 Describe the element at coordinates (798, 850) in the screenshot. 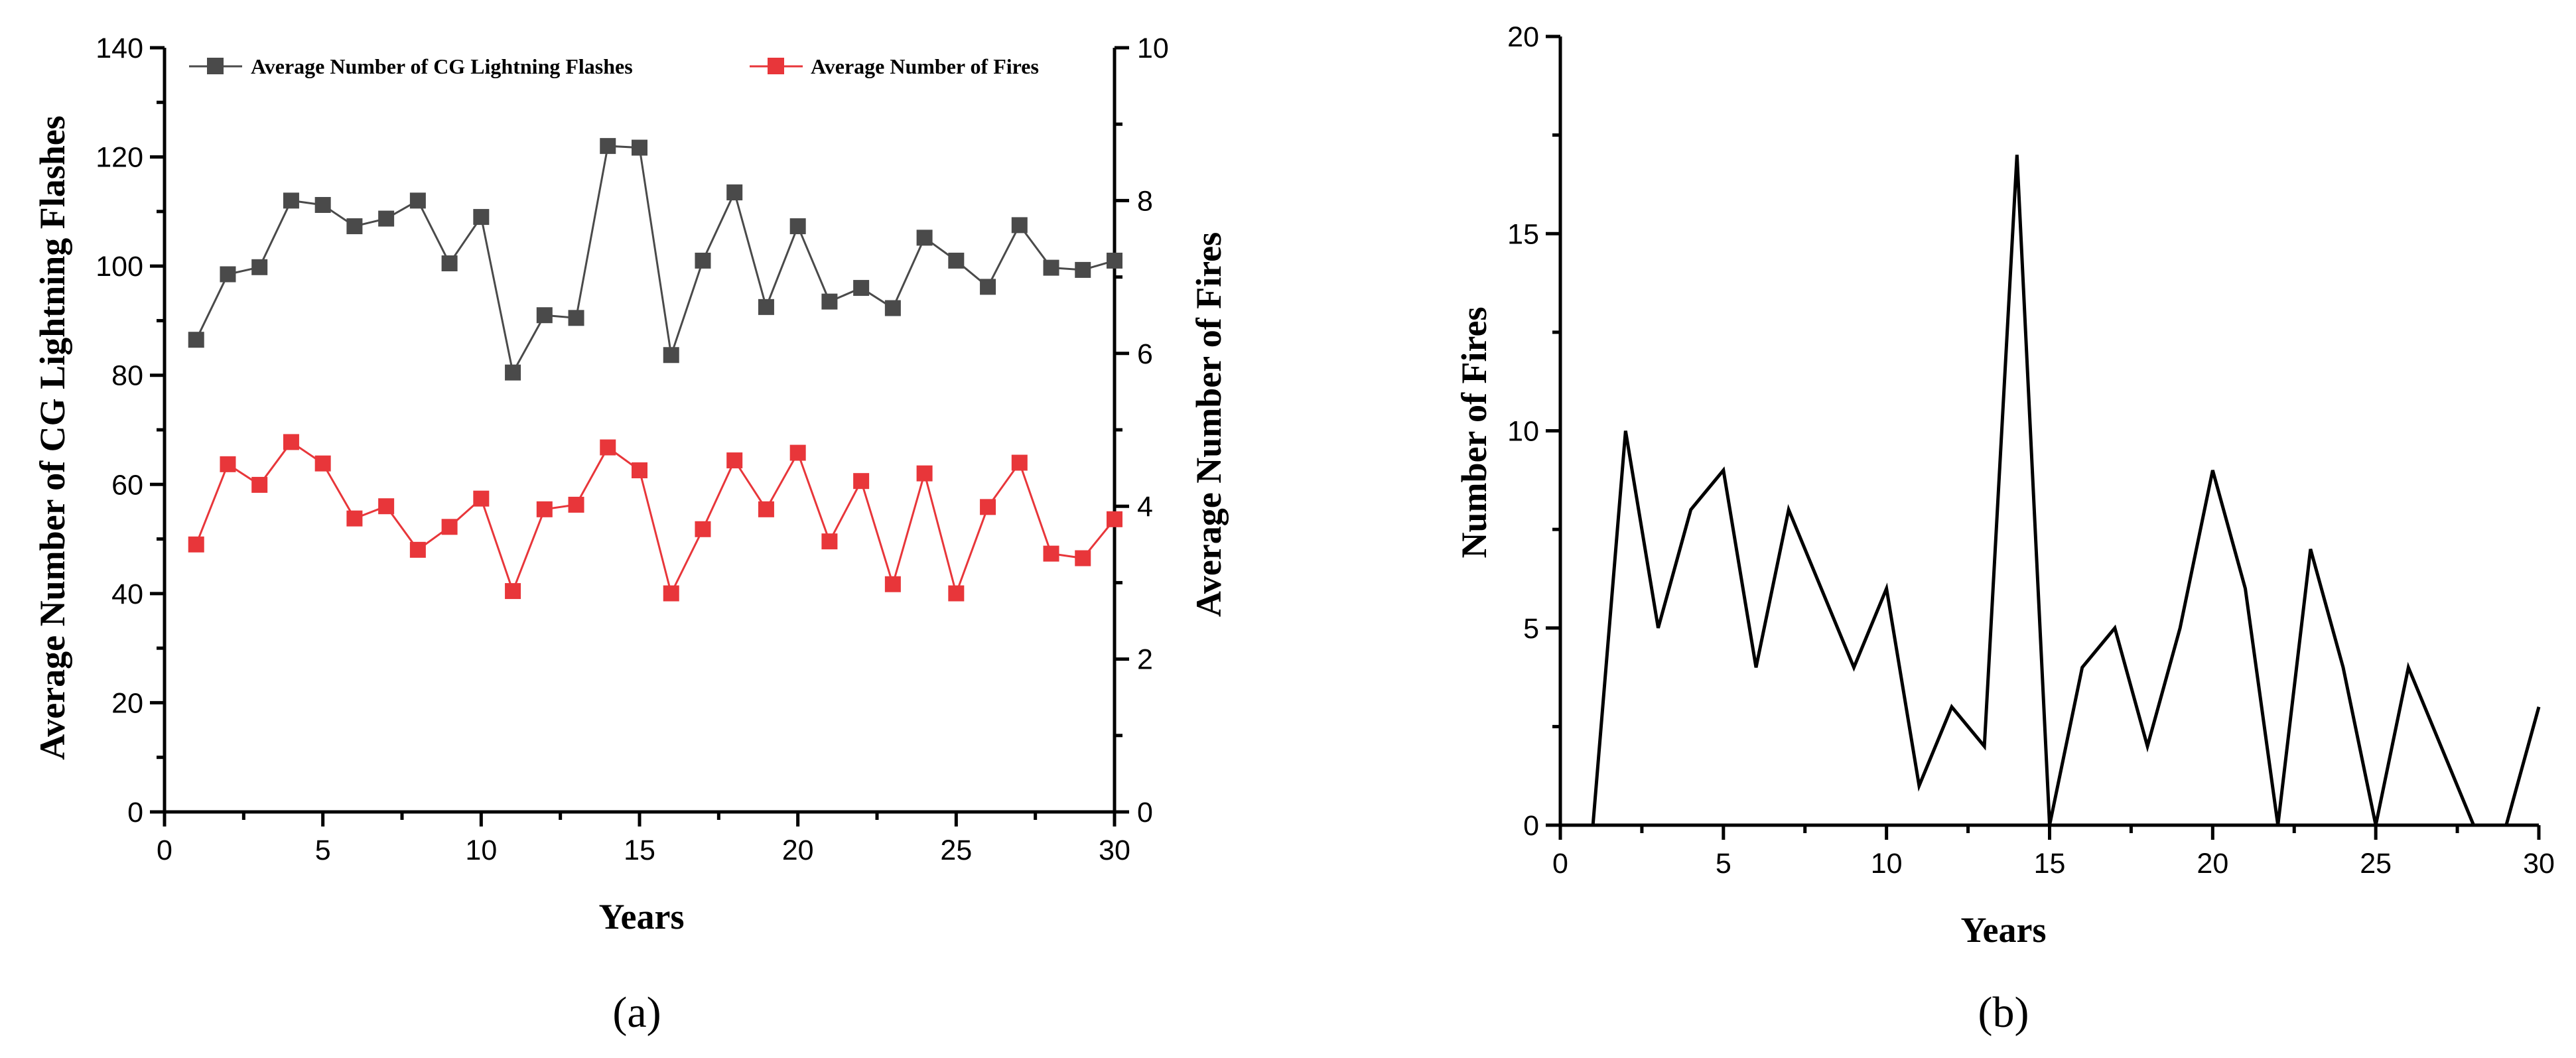

I see `chart-a-x-tick-label: 20` at that location.